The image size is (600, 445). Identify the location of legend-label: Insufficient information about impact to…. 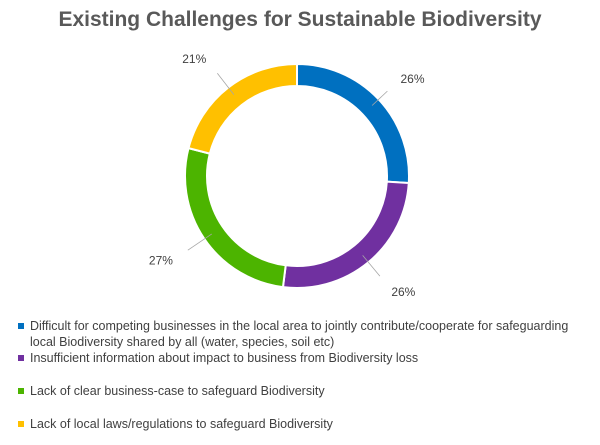
(224, 358).